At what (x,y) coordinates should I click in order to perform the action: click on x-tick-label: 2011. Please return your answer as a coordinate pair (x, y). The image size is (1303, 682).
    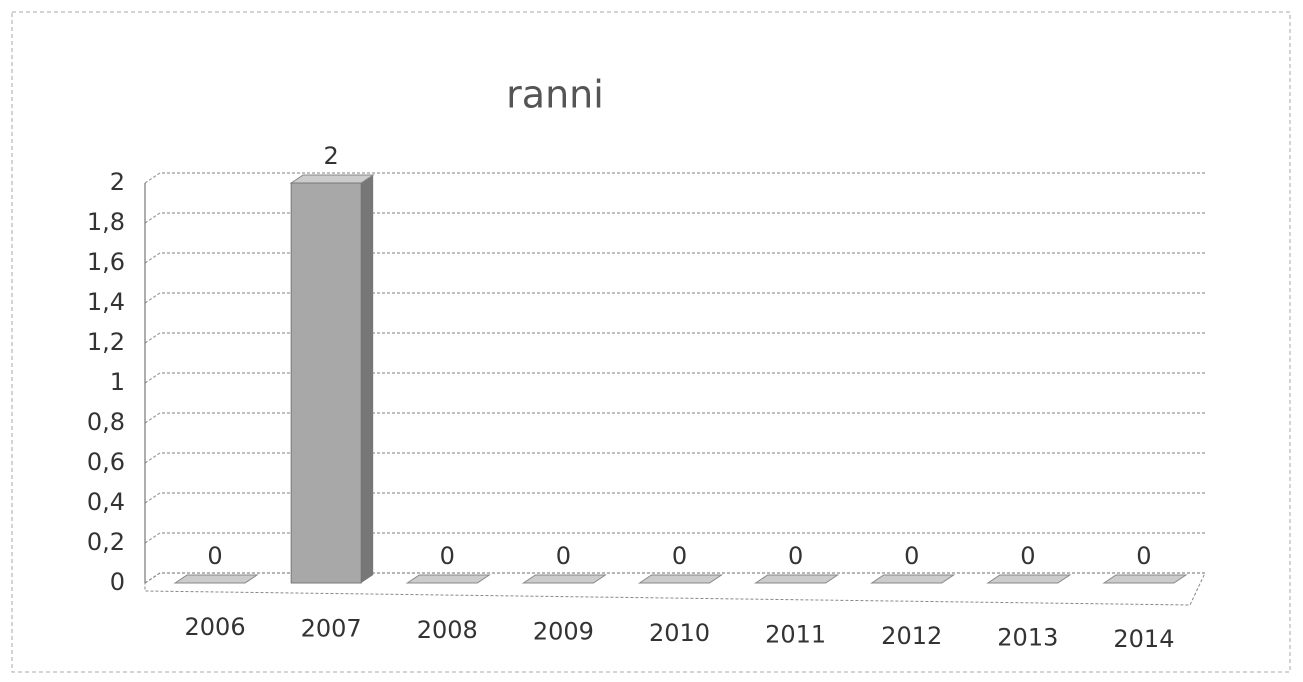
    Looking at the image, I should click on (795, 635).